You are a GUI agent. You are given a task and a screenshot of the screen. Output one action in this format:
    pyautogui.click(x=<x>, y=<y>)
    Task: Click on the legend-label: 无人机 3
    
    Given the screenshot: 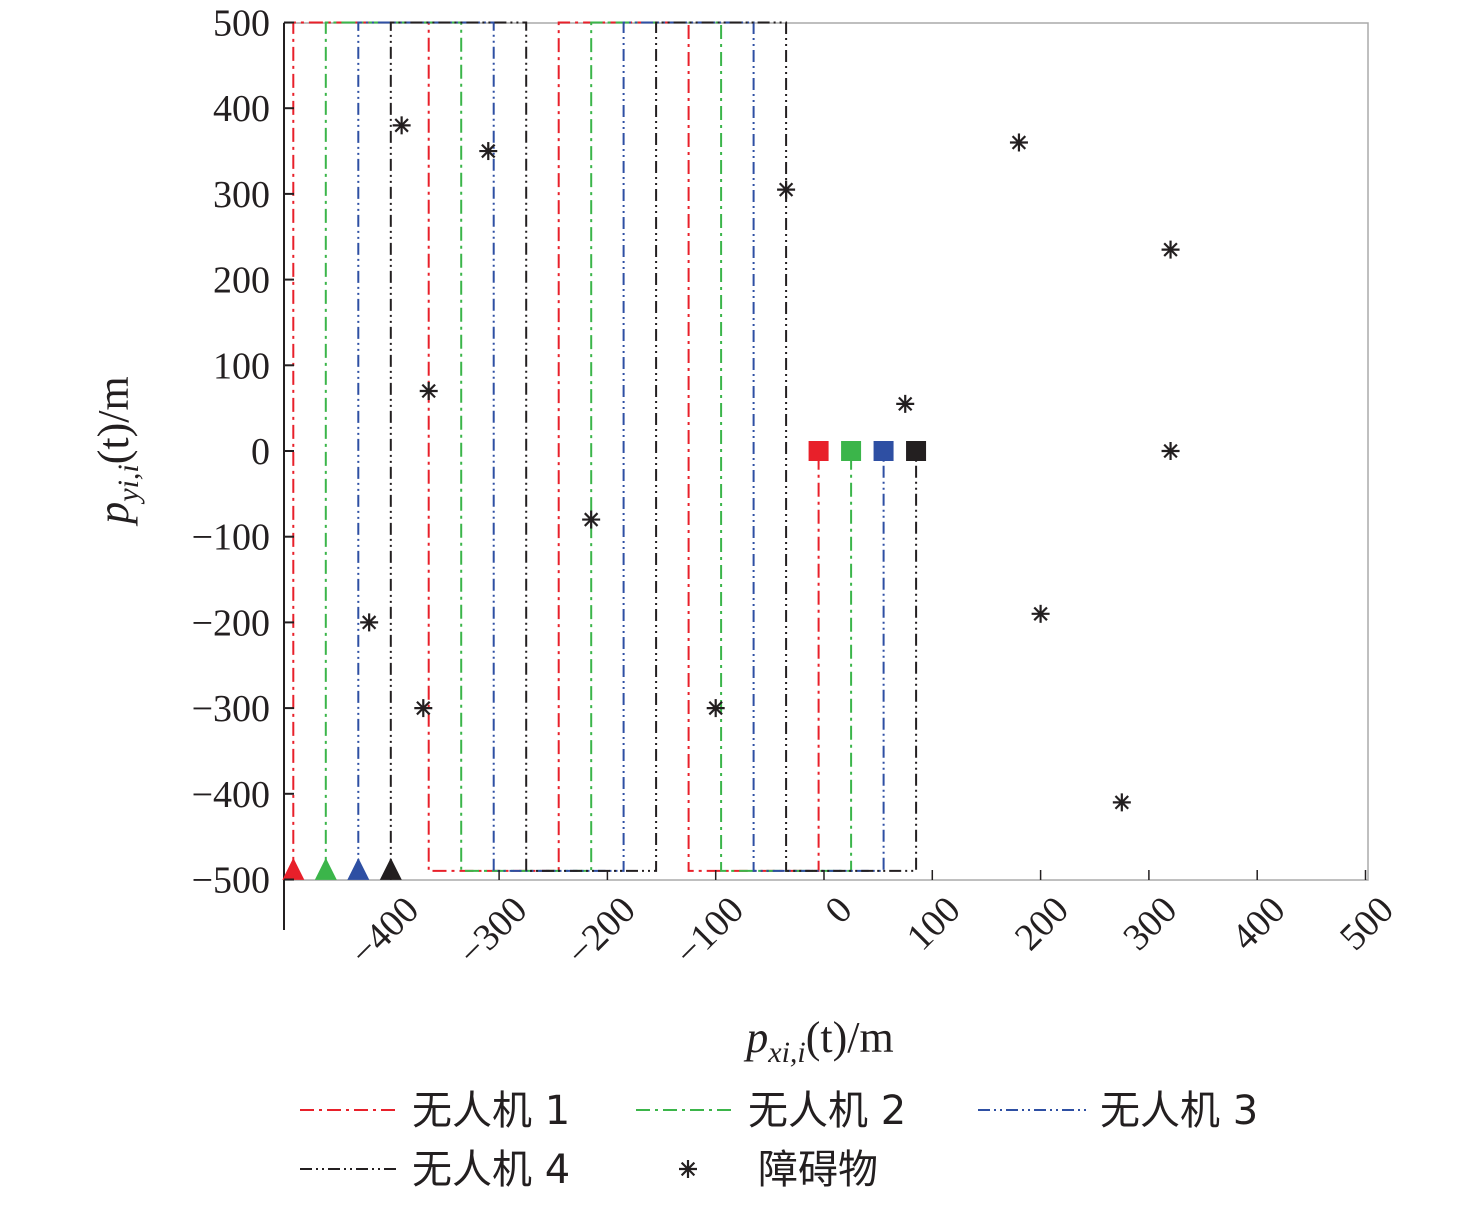 What is the action you would take?
    pyautogui.click(x=1179, y=1111)
    